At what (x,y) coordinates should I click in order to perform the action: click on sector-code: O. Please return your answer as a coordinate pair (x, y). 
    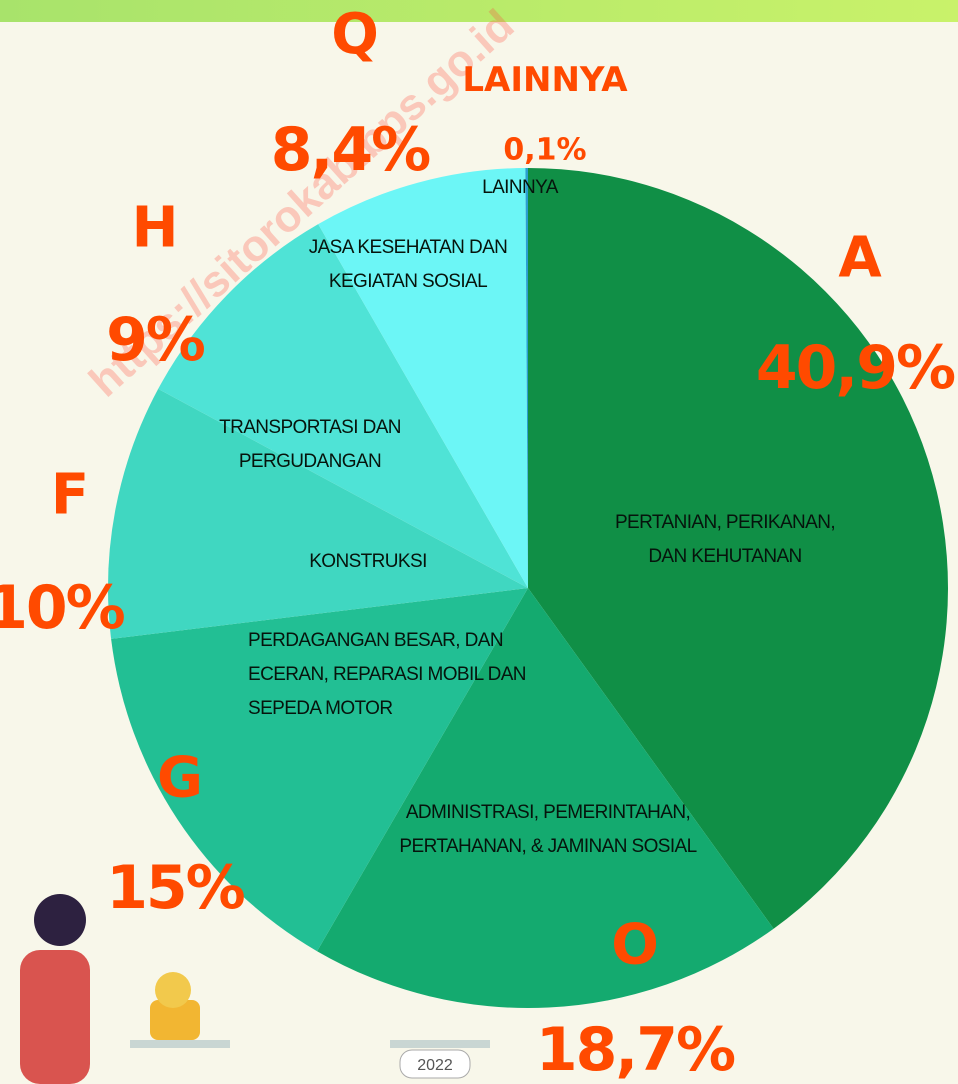
    Looking at the image, I should click on (635, 945).